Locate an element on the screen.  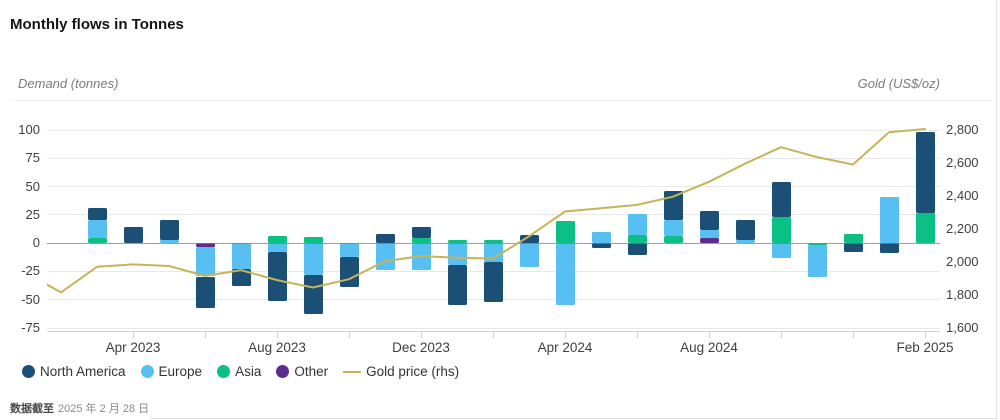
gold-line-swatch-icon is located at coordinates (352, 371).